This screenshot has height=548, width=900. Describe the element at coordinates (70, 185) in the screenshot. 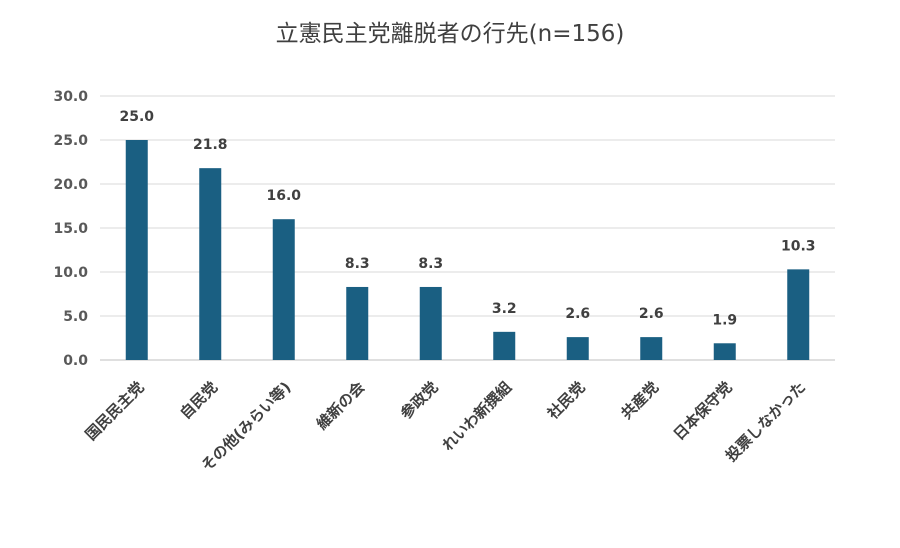

I see `y-tick-label: 20.0` at that location.